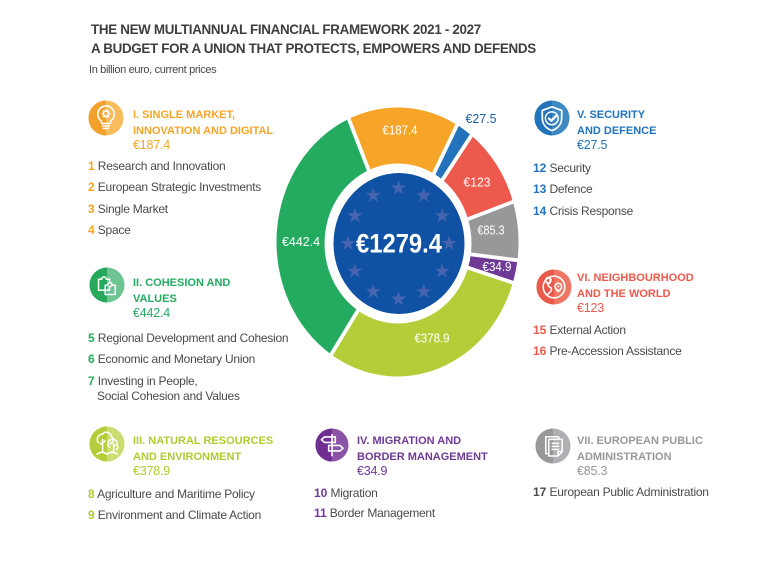 The image size is (782, 574). Describe the element at coordinates (481, 118) in the screenshot. I see `svg-text: €27.5` at that location.